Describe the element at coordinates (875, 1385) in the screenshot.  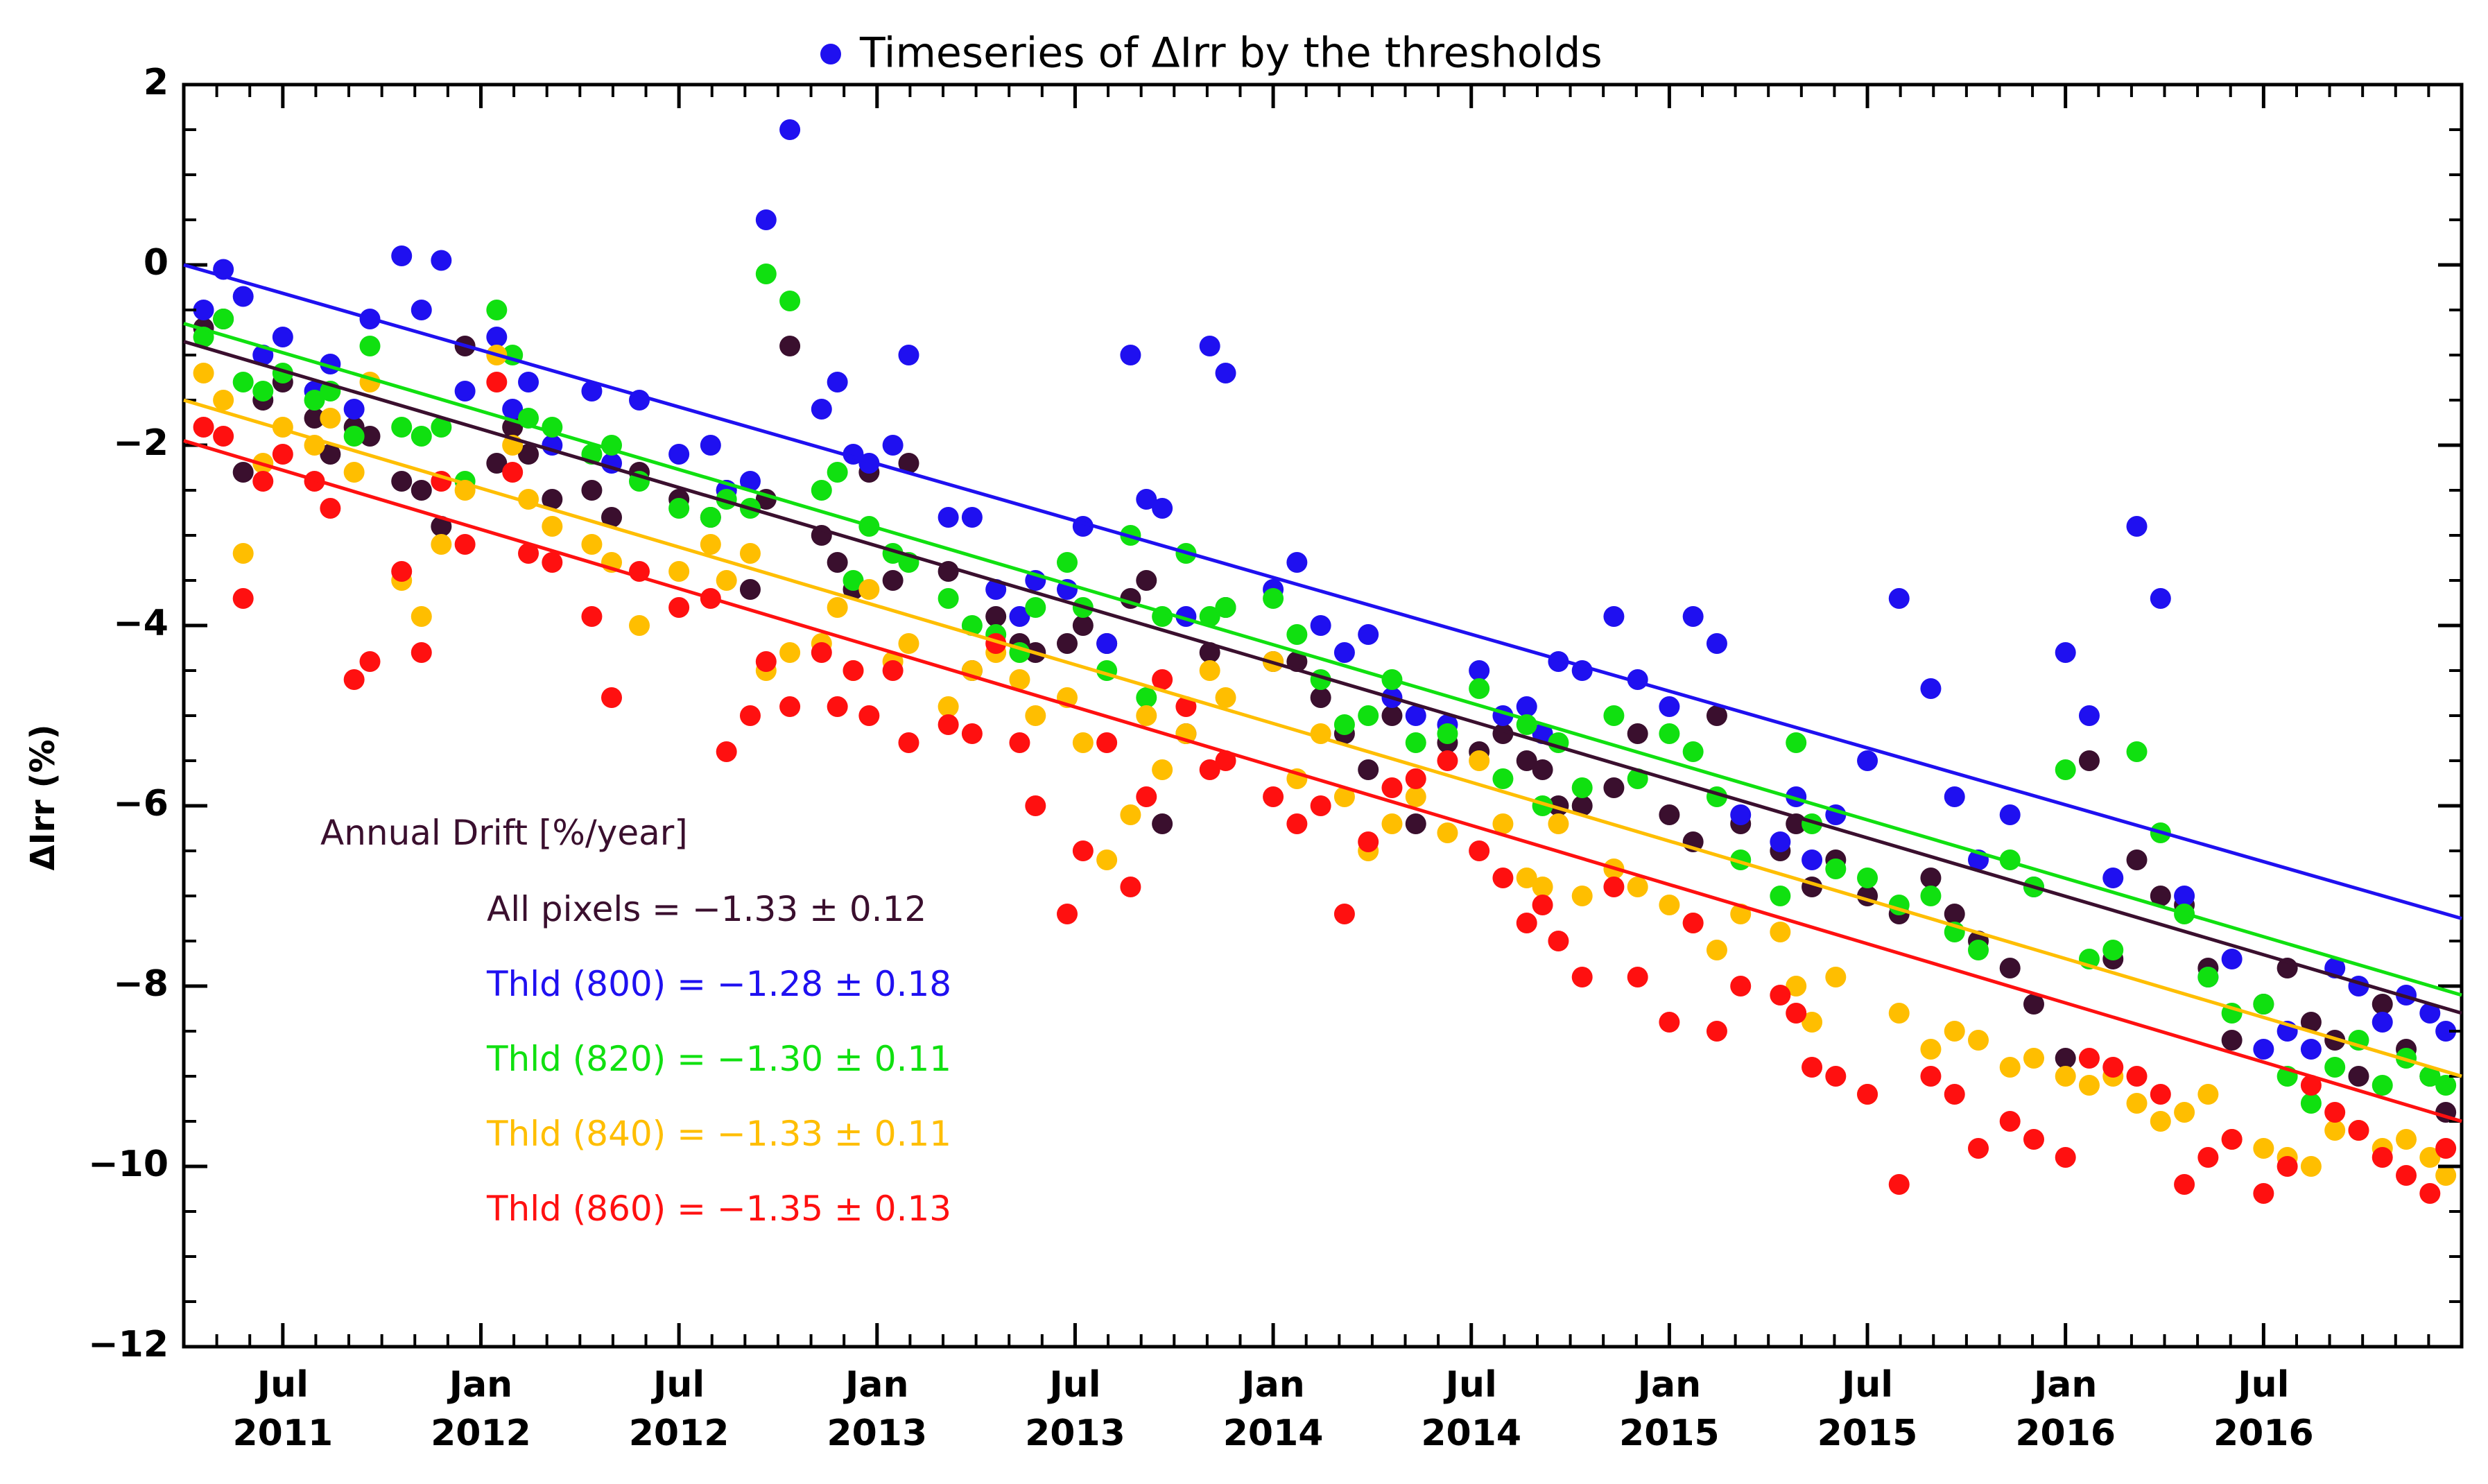
I see `x-tick-label-month: Jan` at that location.